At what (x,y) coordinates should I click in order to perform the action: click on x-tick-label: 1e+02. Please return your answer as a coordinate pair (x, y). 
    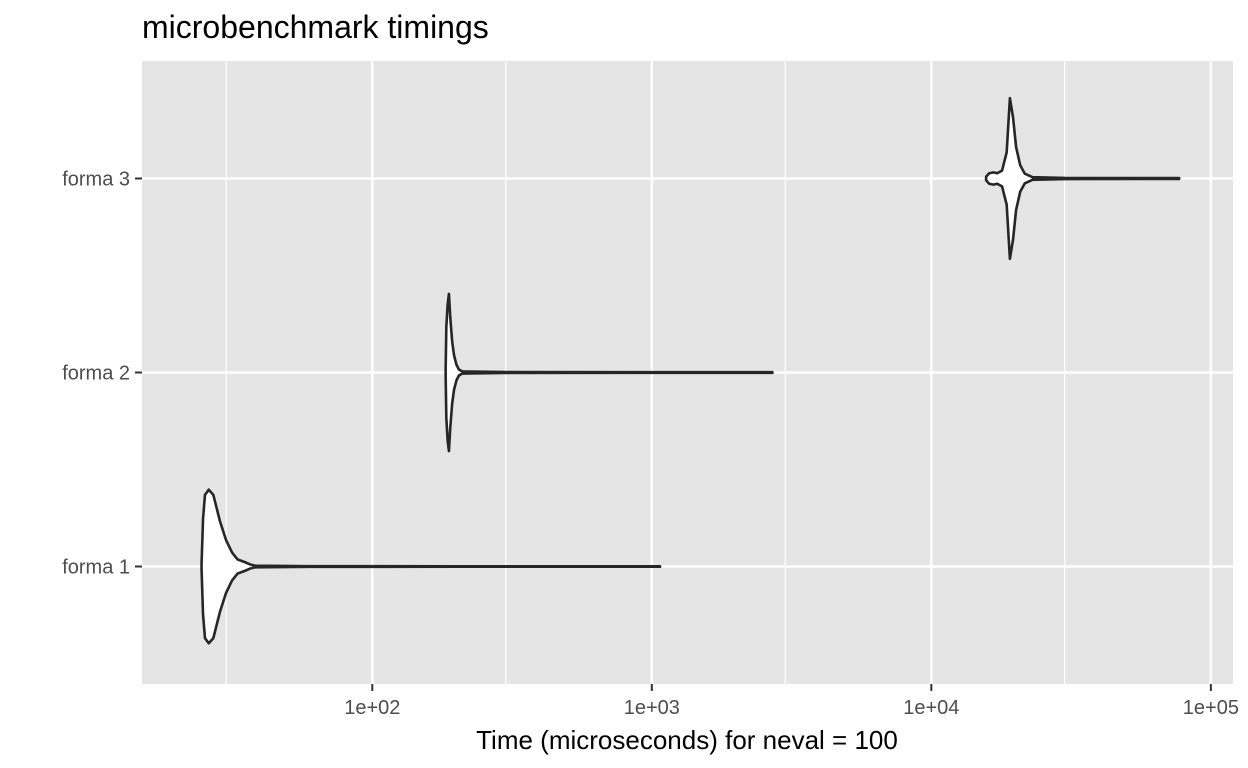
    Looking at the image, I should click on (372, 708).